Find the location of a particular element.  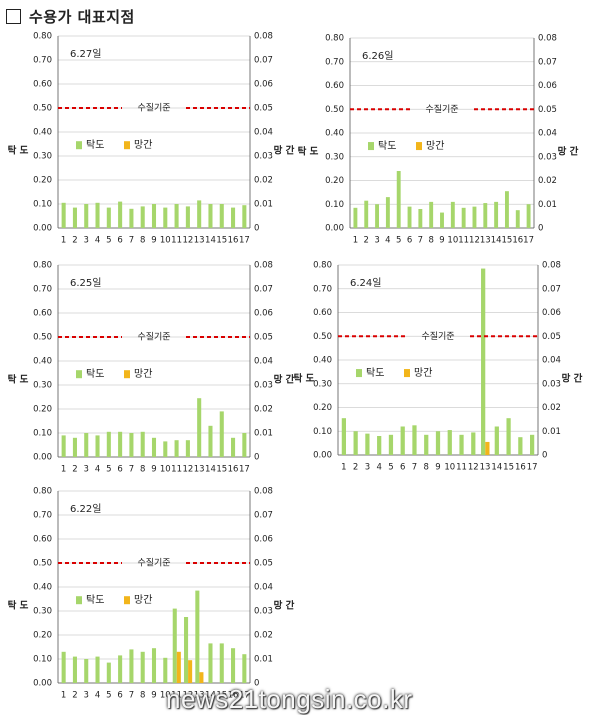

x-tick-label: 1 is located at coordinates (63, 241).